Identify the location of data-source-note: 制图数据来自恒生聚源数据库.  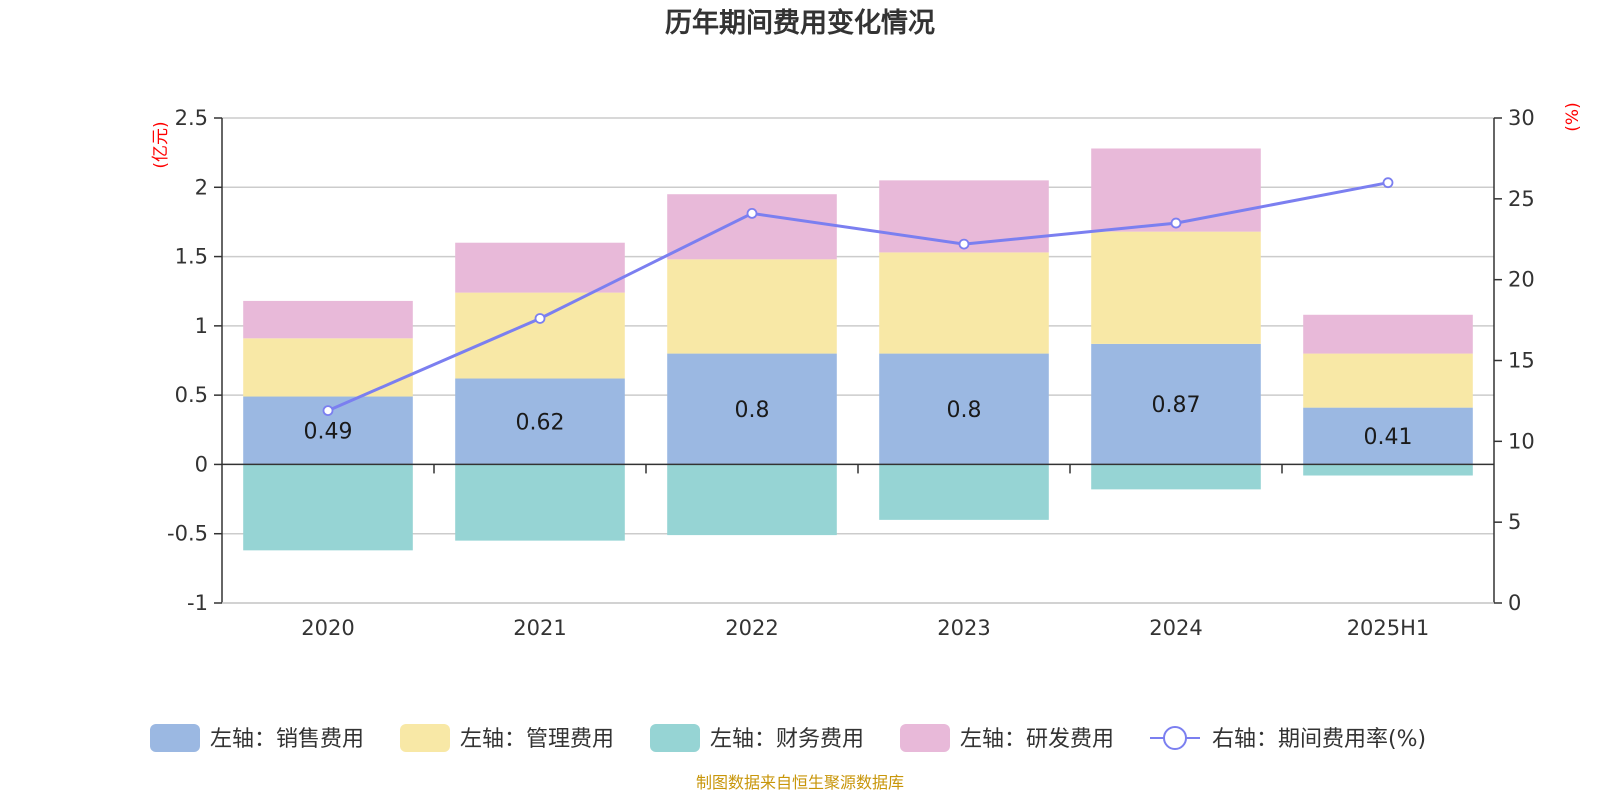
(800, 782).